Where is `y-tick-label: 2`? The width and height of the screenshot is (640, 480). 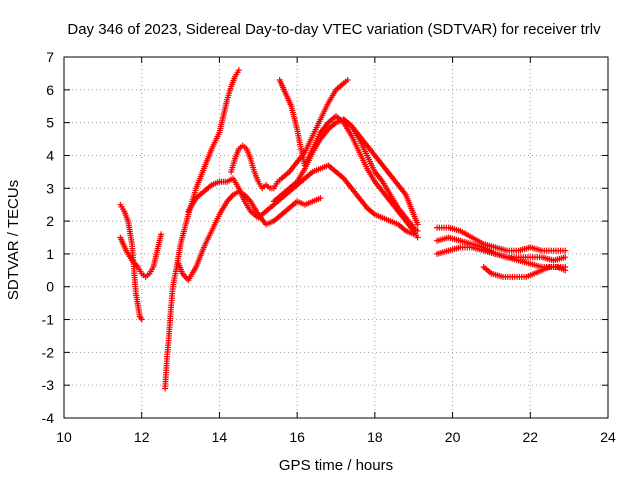 y-tick-label: 2 is located at coordinates (50, 221).